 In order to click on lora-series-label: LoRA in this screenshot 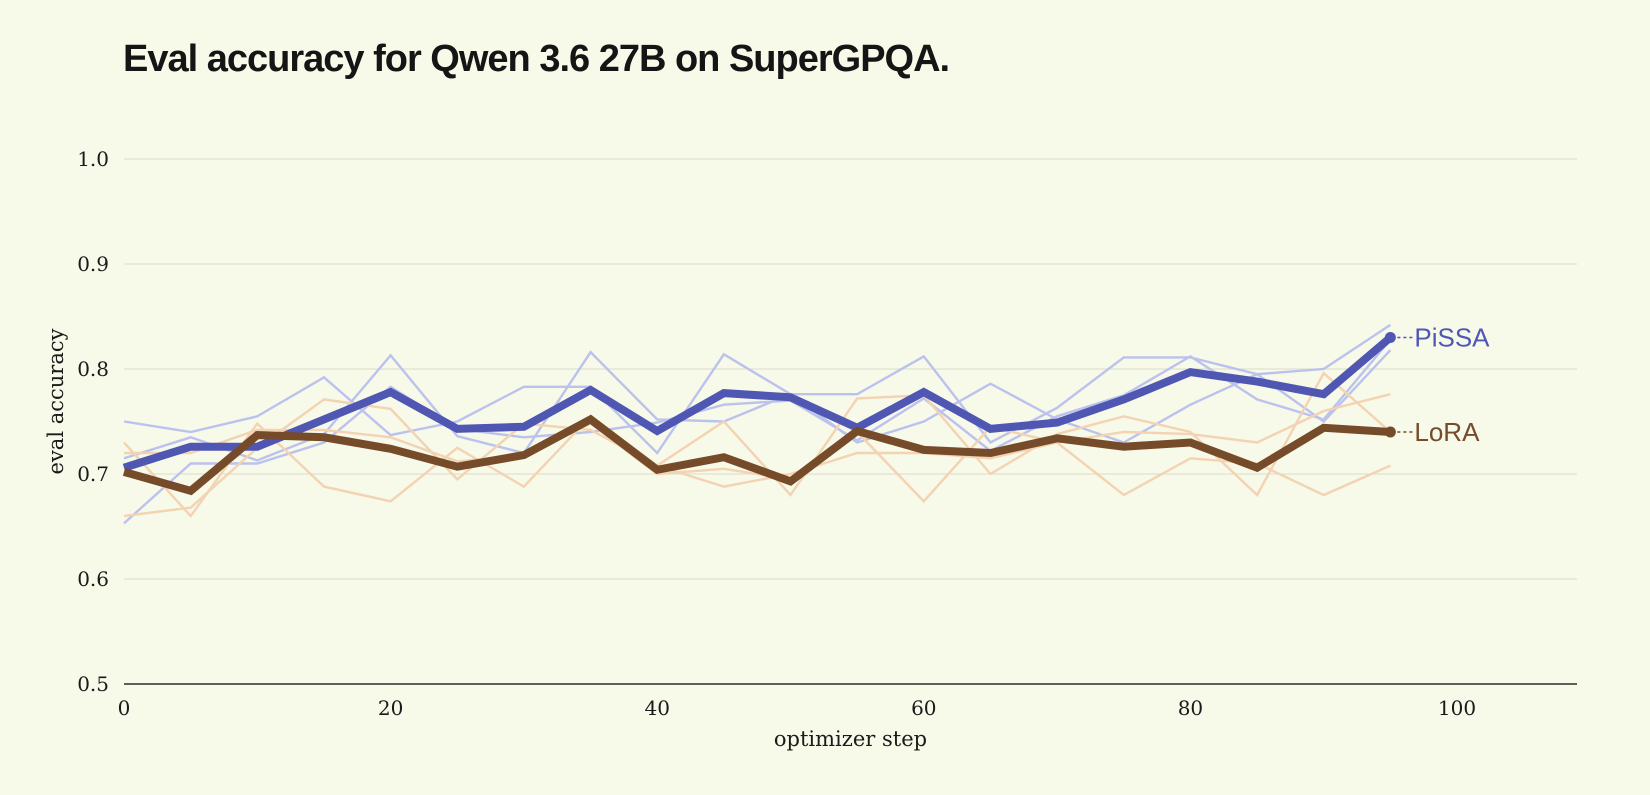, I will do `click(1447, 432)`.